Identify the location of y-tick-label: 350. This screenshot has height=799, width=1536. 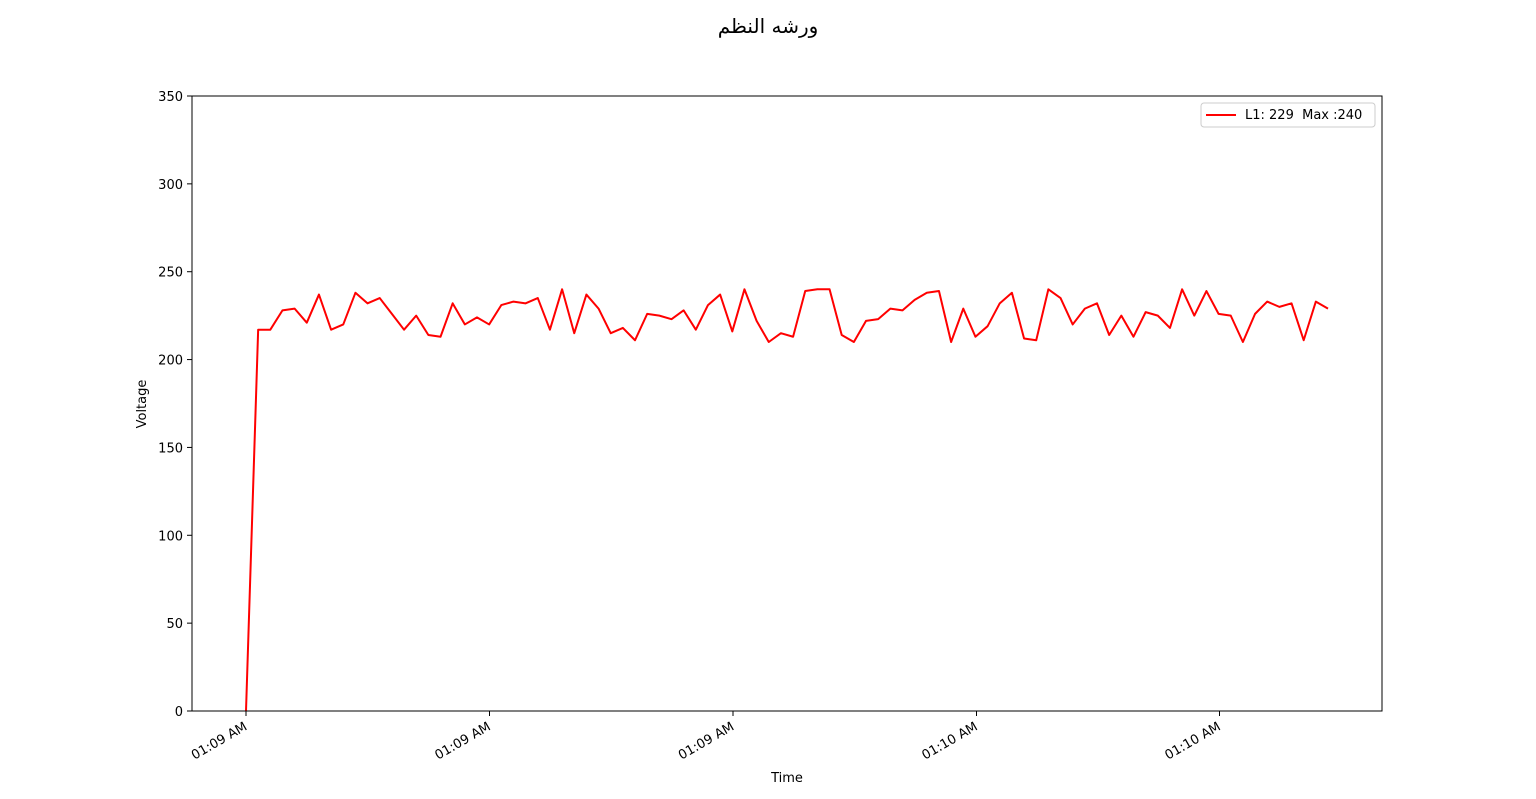
(170, 97).